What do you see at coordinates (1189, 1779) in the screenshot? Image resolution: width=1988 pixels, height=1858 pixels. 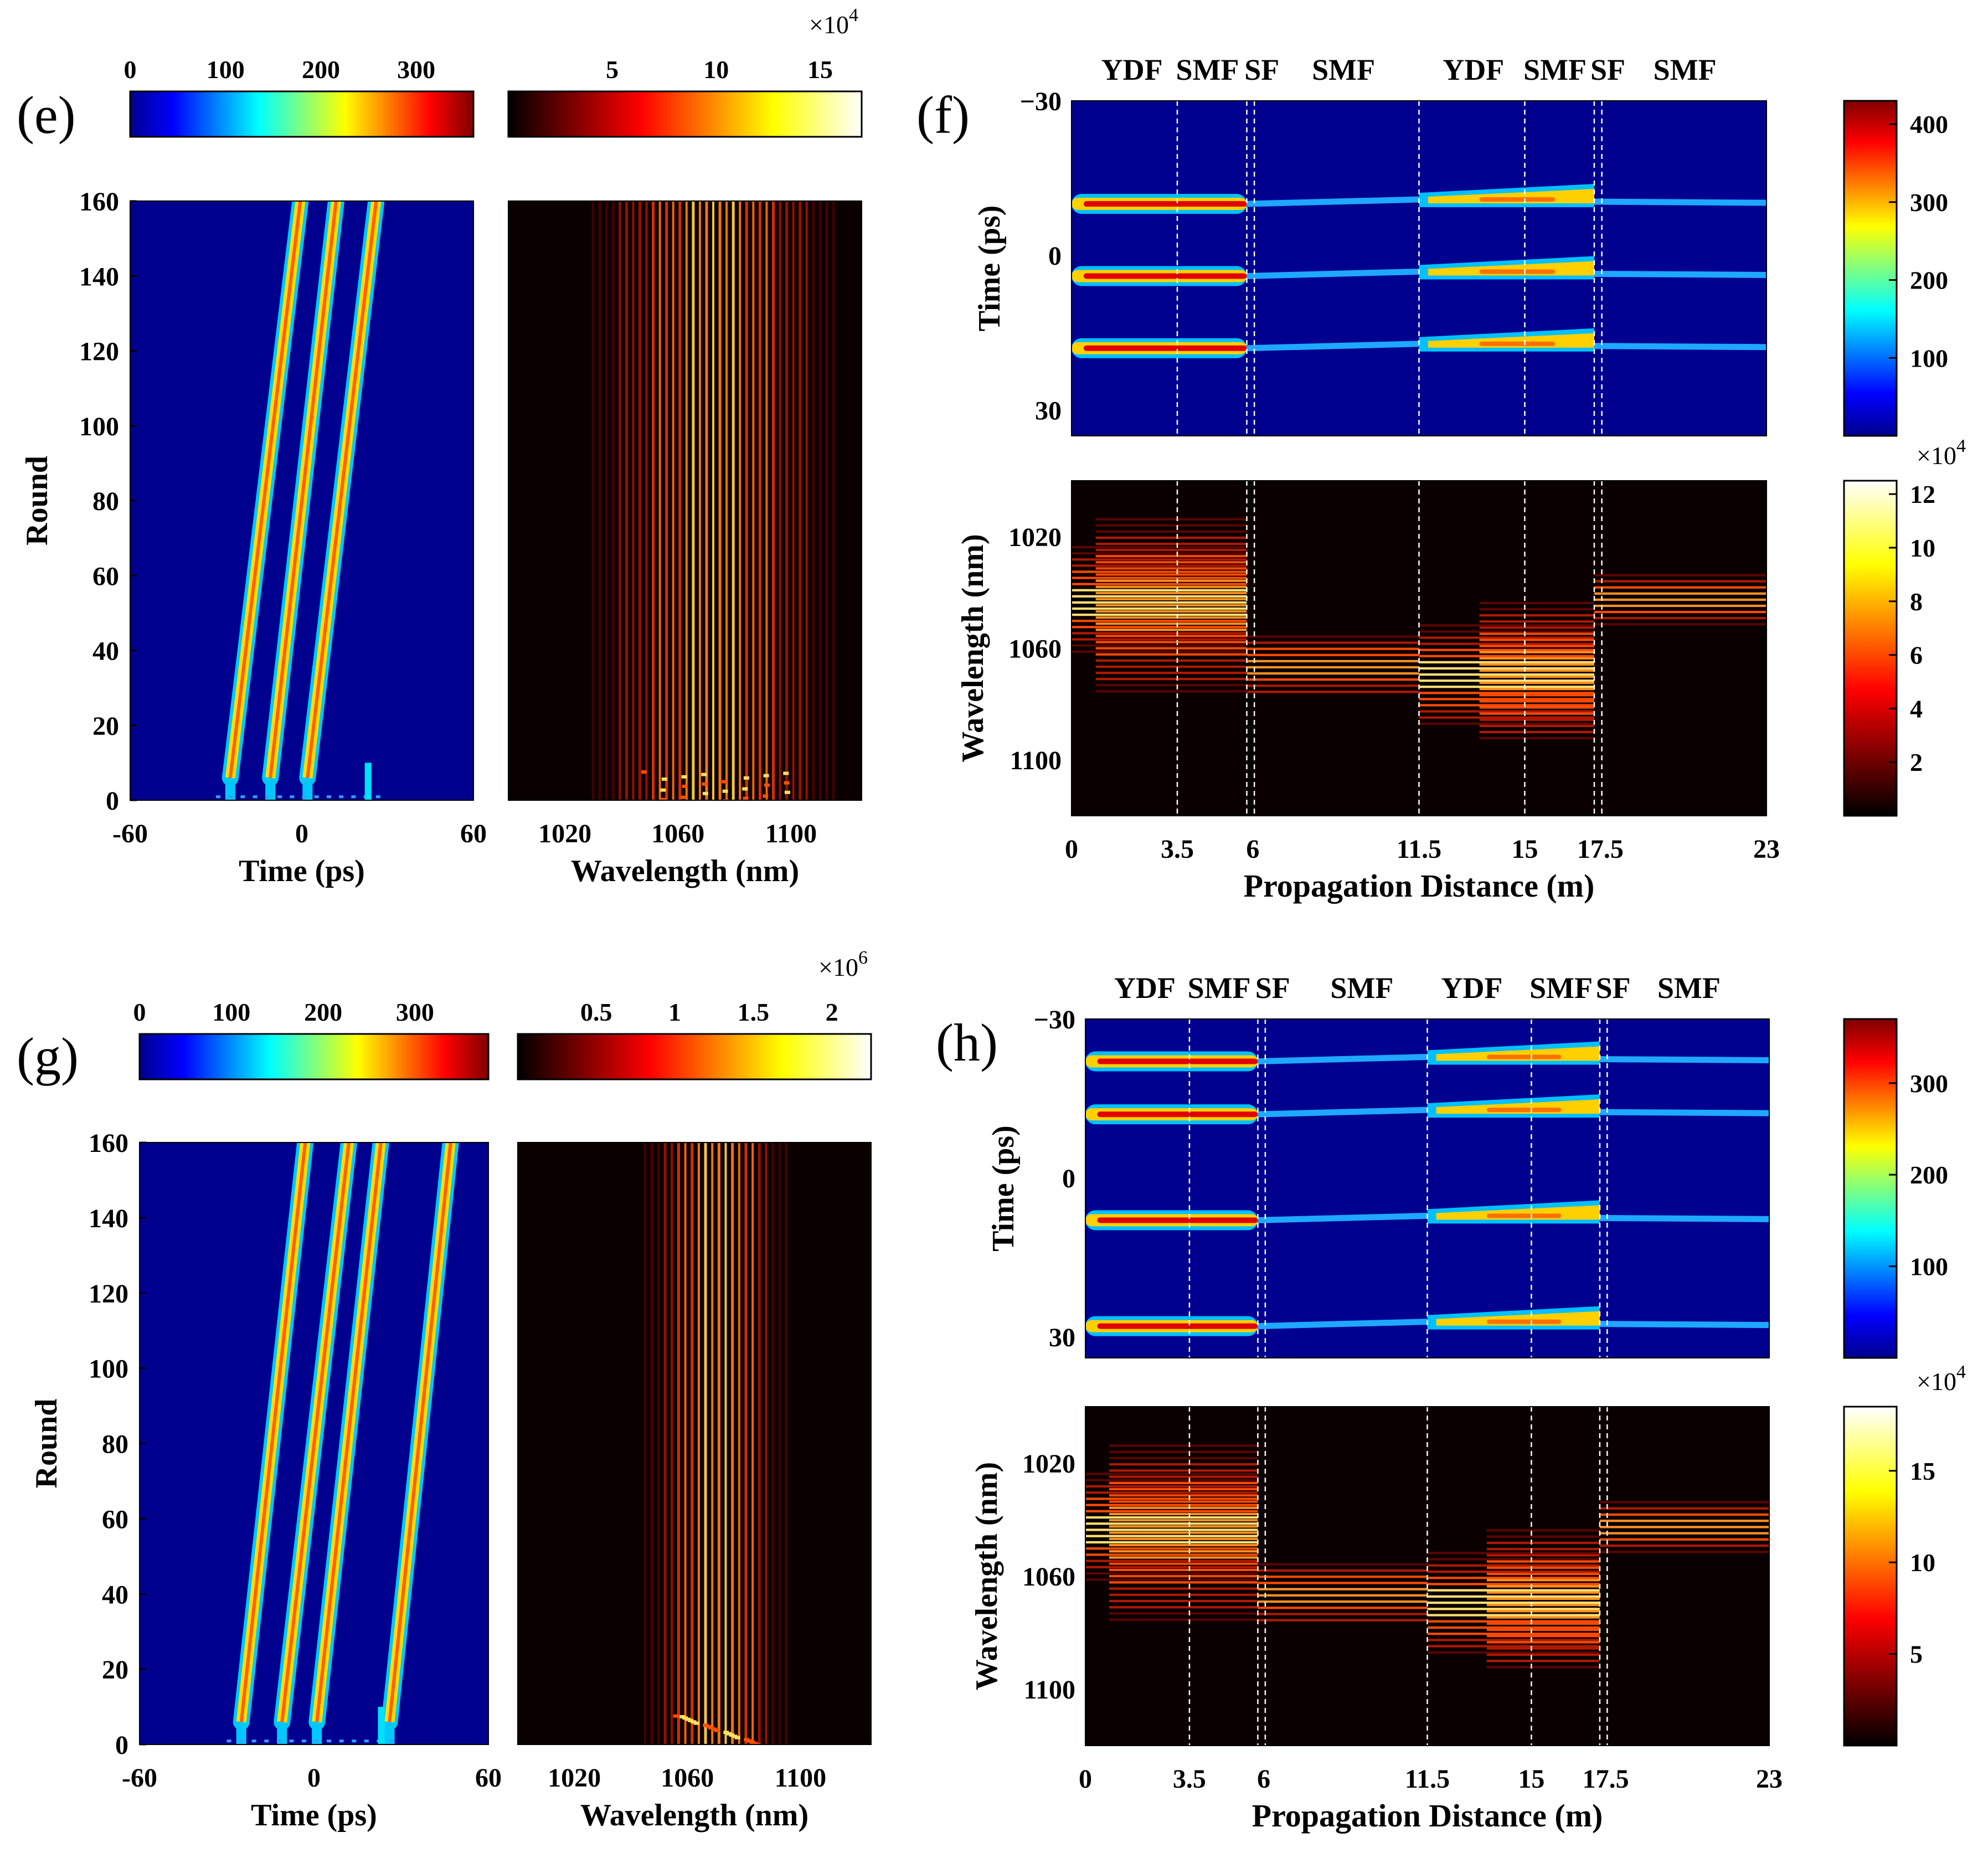 I see `x-tick-label: 3.5` at bounding box center [1189, 1779].